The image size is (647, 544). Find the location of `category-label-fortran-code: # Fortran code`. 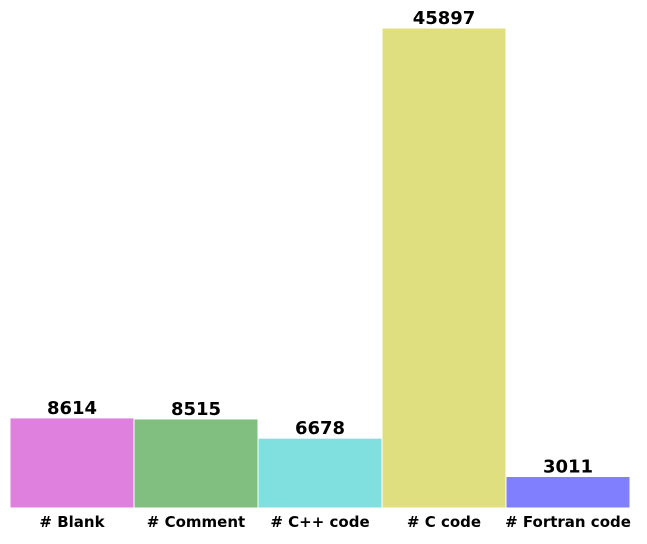

category-label-fortran-code: # Fortran code is located at coordinates (568, 522).